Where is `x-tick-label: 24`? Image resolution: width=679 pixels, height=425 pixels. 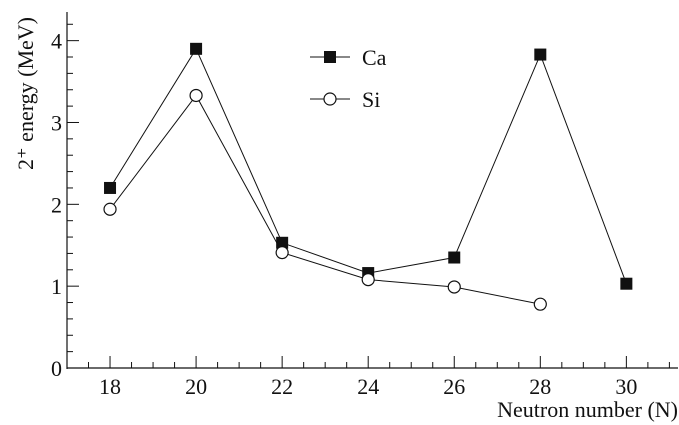
x-tick-label: 24 is located at coordinates (368, 386).